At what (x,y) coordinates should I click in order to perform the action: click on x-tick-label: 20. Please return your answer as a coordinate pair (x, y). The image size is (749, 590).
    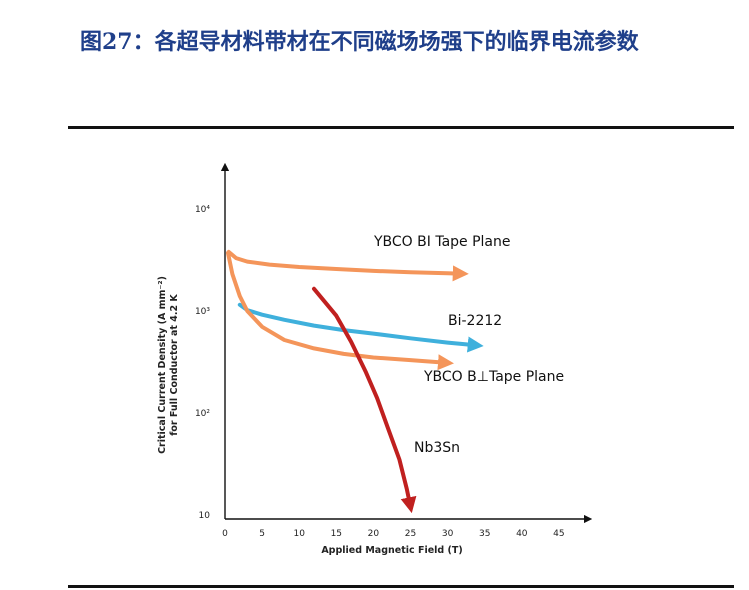
    Looking at the image, I should click on (374, 534).